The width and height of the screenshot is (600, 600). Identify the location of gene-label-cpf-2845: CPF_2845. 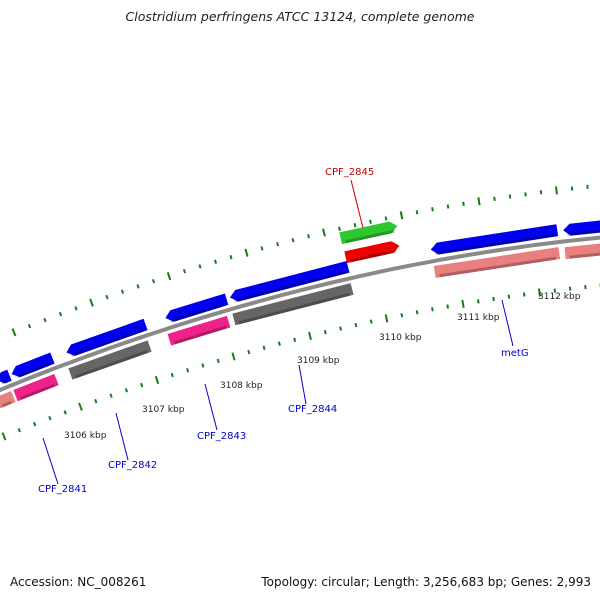
(349, 172).